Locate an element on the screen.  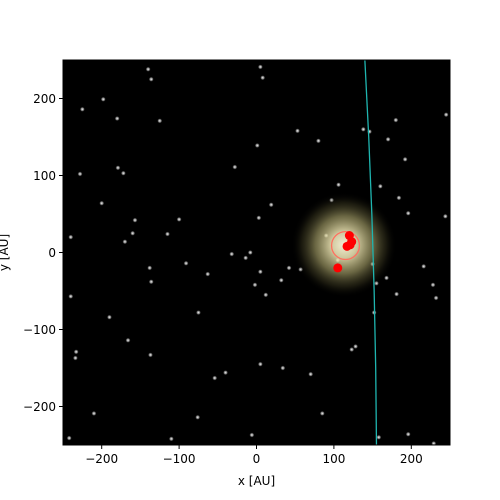
x-tick-label: 200 is located at coordinates (411, 459).